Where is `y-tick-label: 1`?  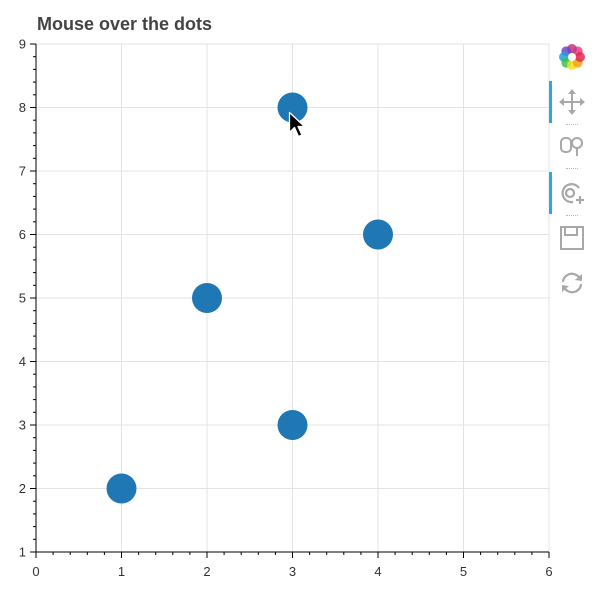 y-tick-label: 1 is located at coordinates (22, 552).